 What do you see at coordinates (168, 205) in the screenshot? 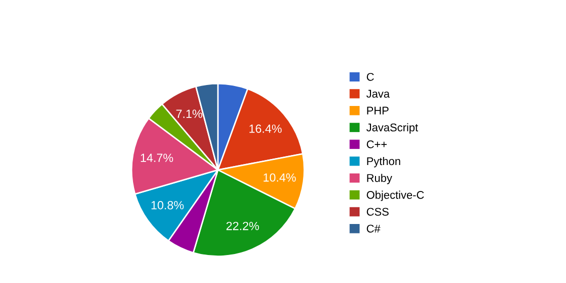
I see `data-label: 10.8%` at bounding box center [168, 205].